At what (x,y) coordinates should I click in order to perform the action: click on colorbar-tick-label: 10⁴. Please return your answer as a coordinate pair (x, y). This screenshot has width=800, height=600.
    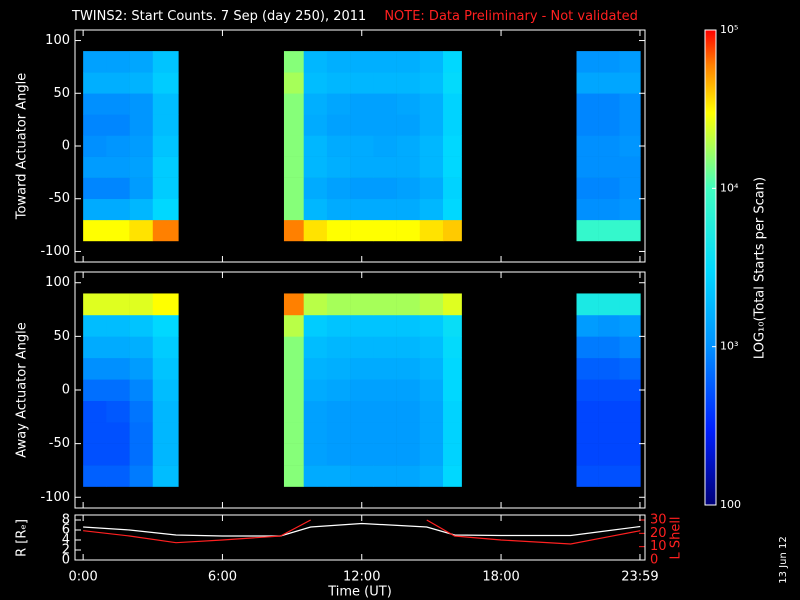
    Looking at the image, I should click on (729, 187).